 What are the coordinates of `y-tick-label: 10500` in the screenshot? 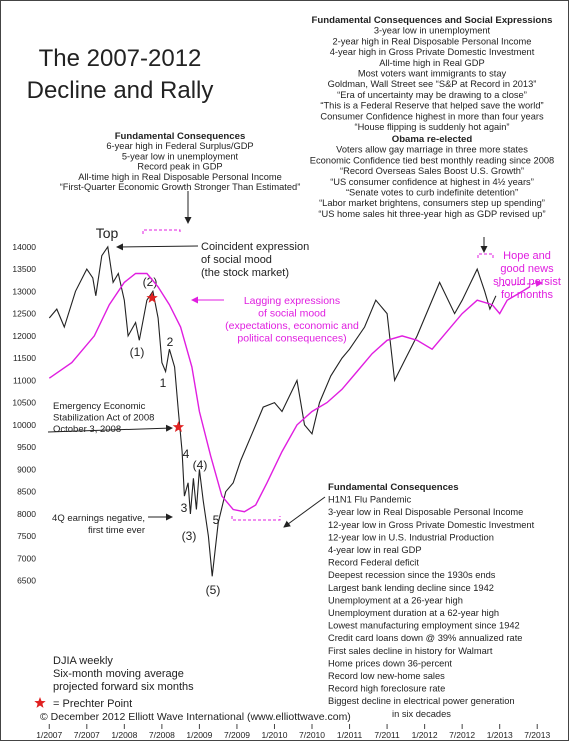 It's located at (24, 403).